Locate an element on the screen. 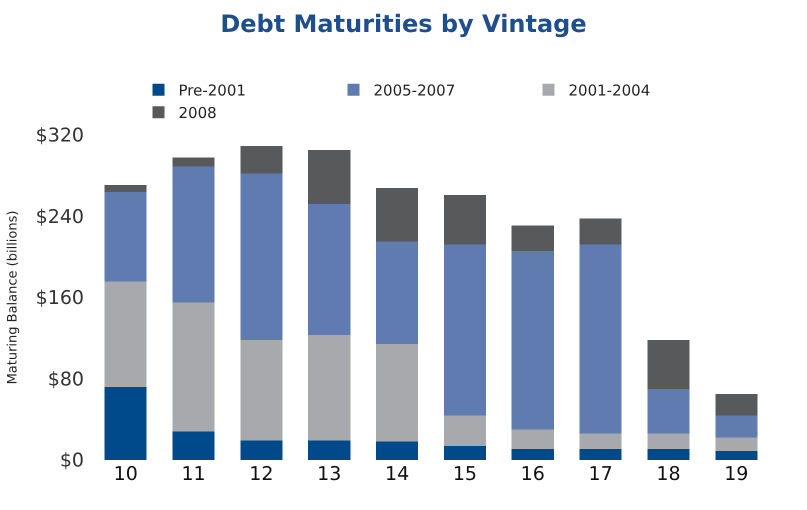 This screenshot has width=807, height=510. x-tick-label: 18 is located at coordinates (668, 474).